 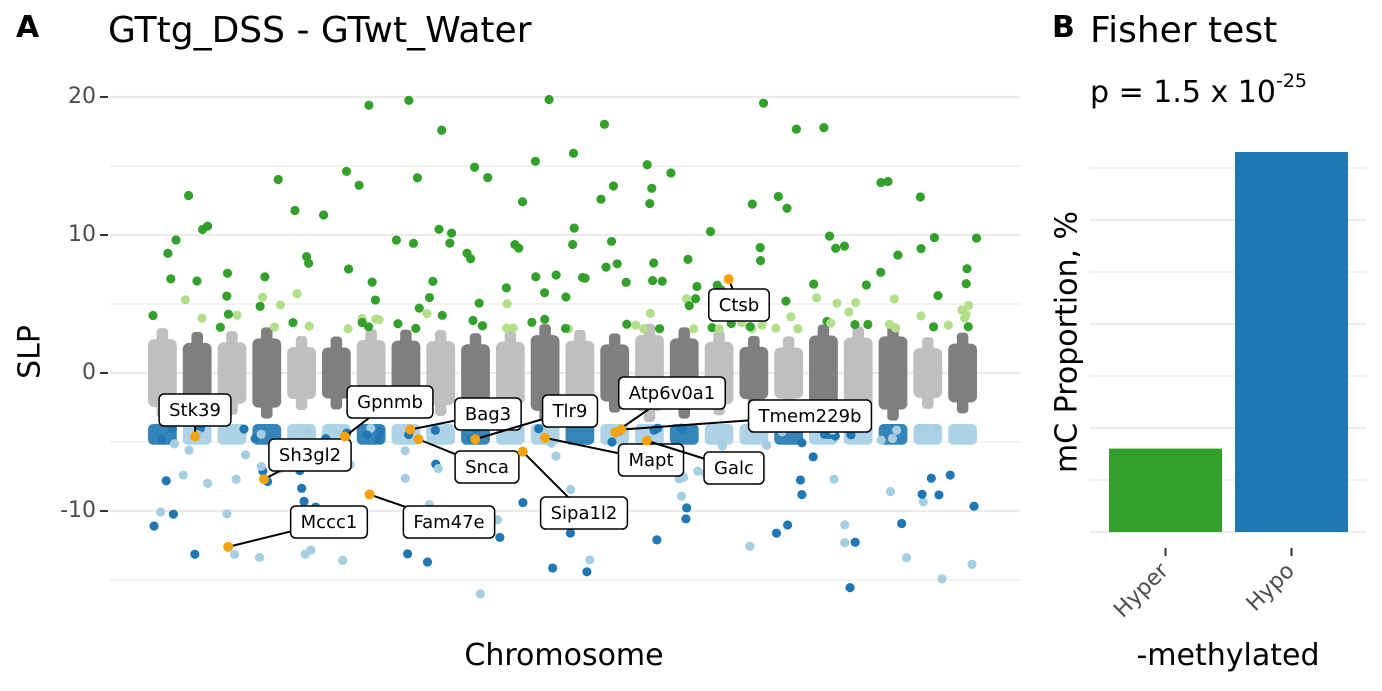 What do you see at coordinates (487, 467) in the screenshot?
I see `gene-label-text: Snca` at bounding box center [487, 467].